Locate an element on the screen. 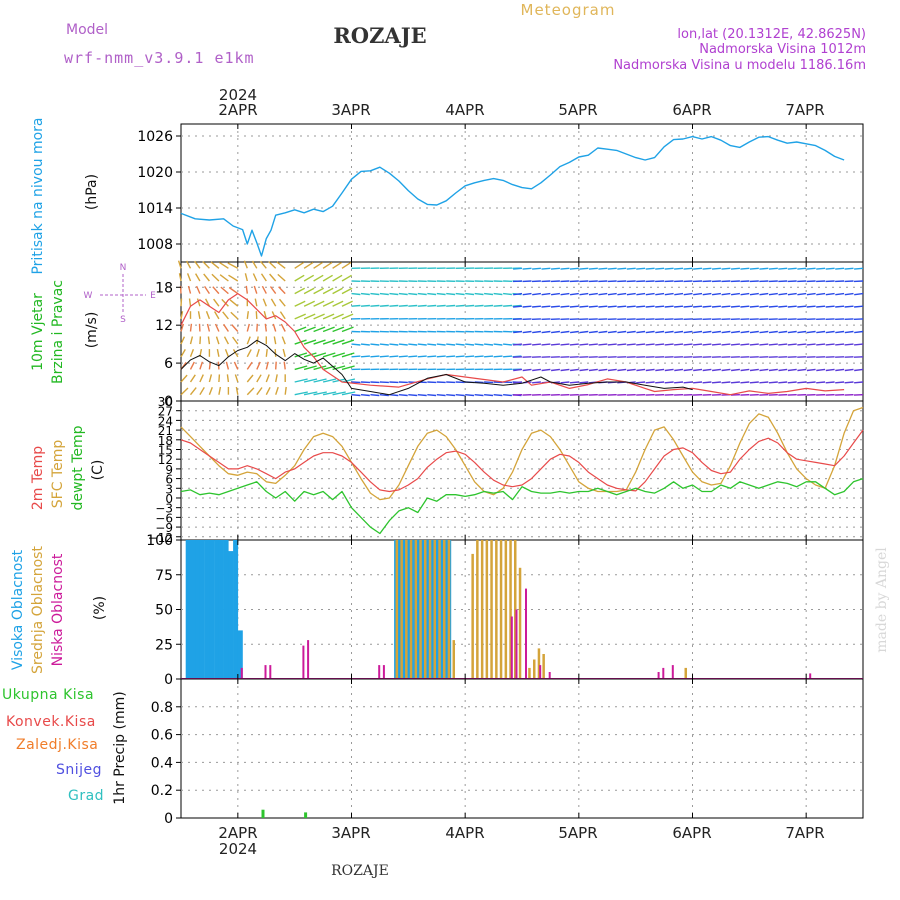 This screenshot has width=900, height=900. wind-speed-line is located at coordinates (436, 367).